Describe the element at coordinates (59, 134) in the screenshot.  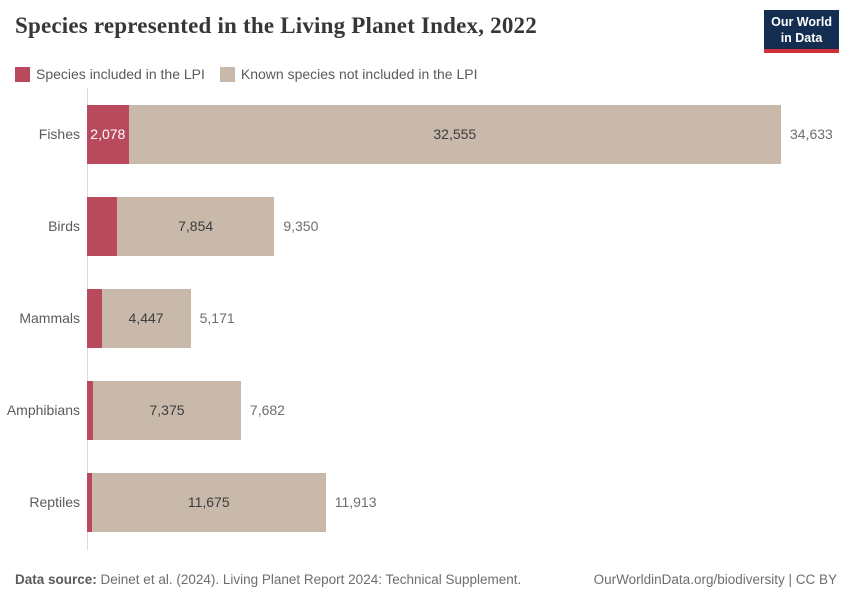
I see `category-label: Fishes` at that location.